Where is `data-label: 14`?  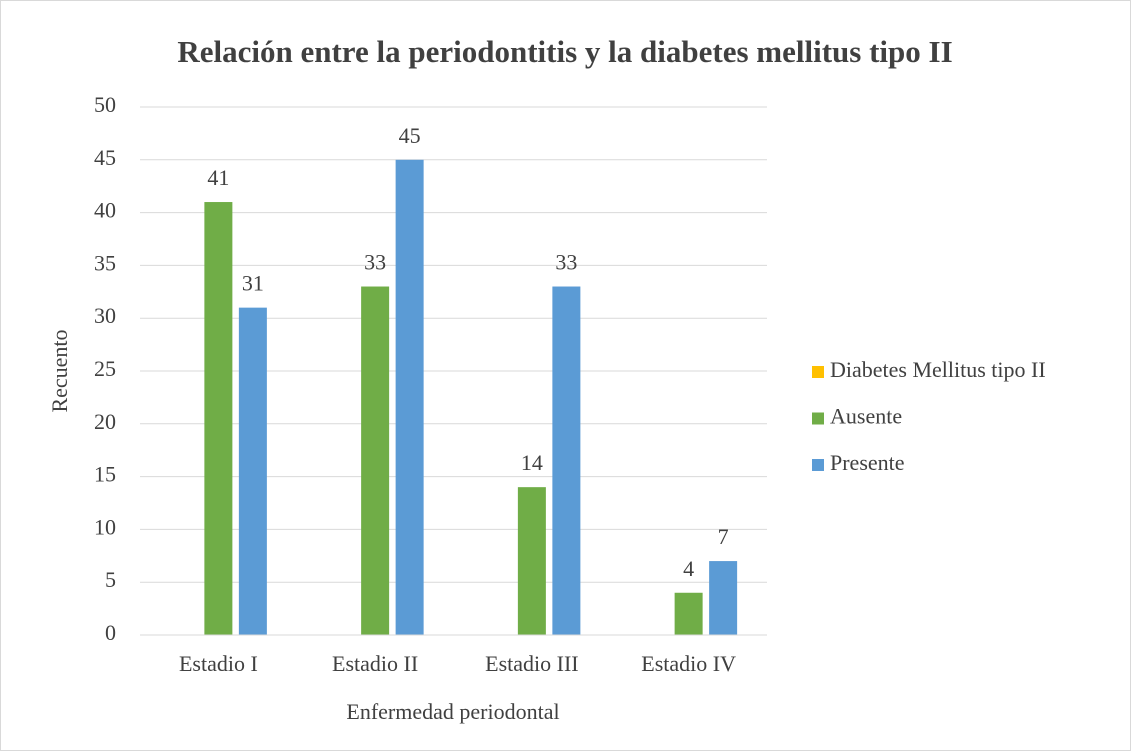
data-label: 14 is located at coordinates (532, 462).